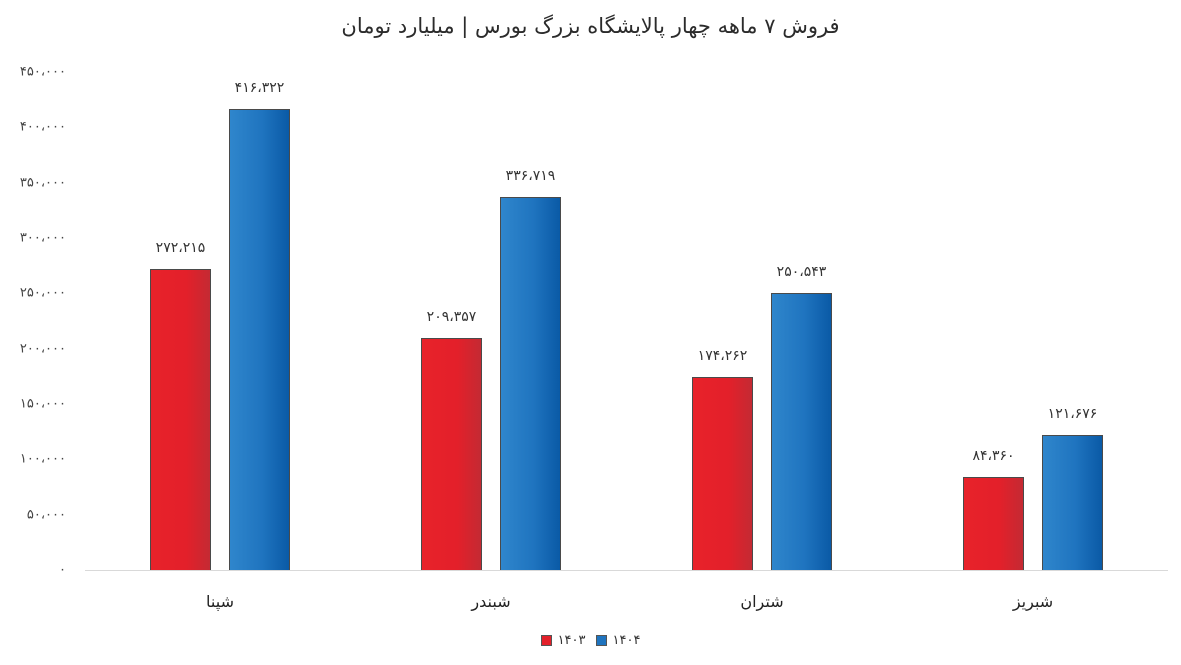  Describe the element at coordinates (626, 570) in the screenshot. I see `x-axis-baseline` at that location.